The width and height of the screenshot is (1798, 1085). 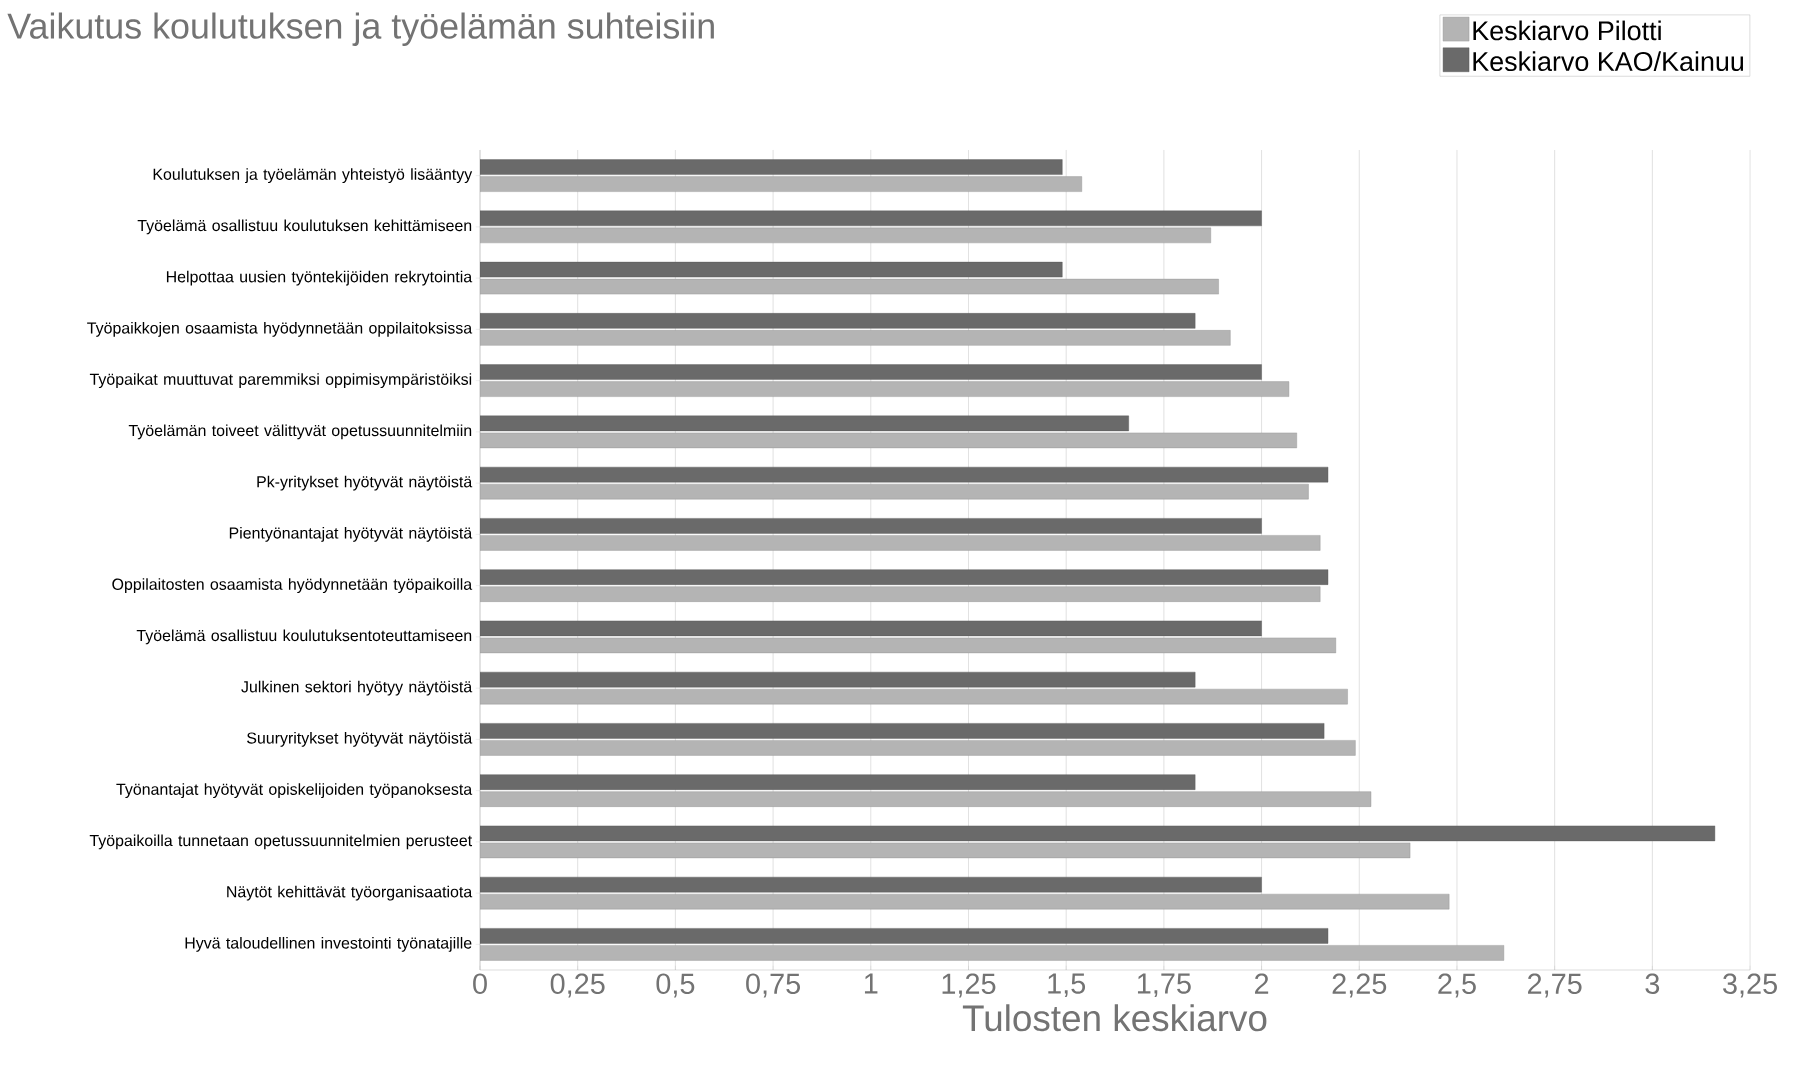 What do you see at coordinates (280, 381) in the screenshot?
I see `y-tick-label: Työpaikat muuttuvat paremmiksi oppimisympäristöiksi` at bounding box center [280, 381].